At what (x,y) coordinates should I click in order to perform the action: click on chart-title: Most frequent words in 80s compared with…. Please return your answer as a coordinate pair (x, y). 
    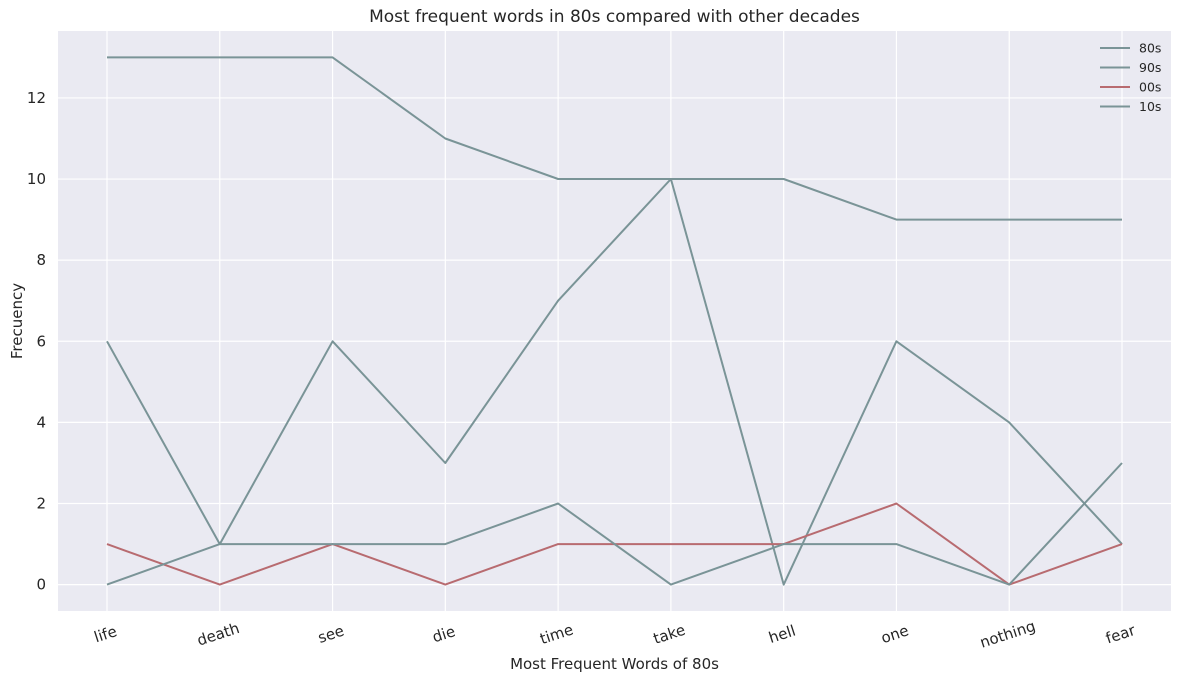
    Looking at the image, I should click on (614, 17).